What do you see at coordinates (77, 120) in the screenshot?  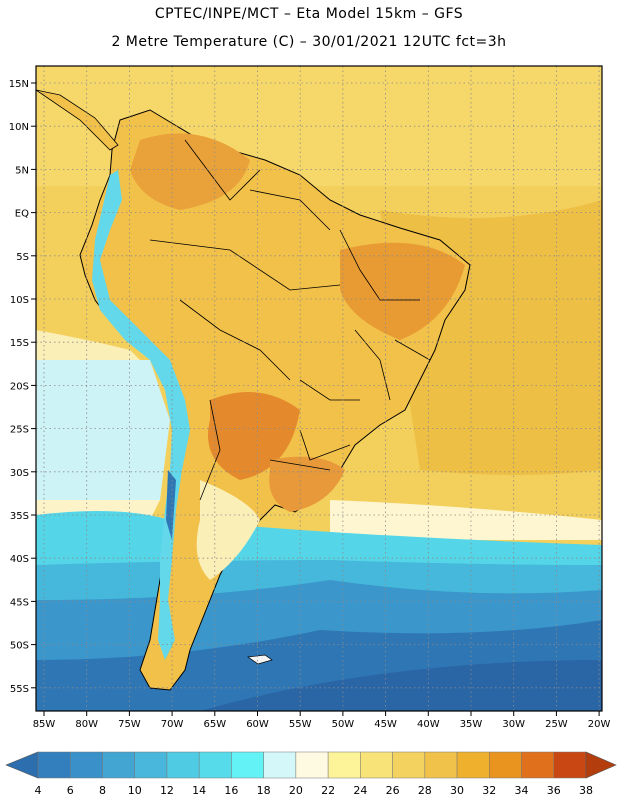 I see `central-america-land` at bounding box center [77, 120].